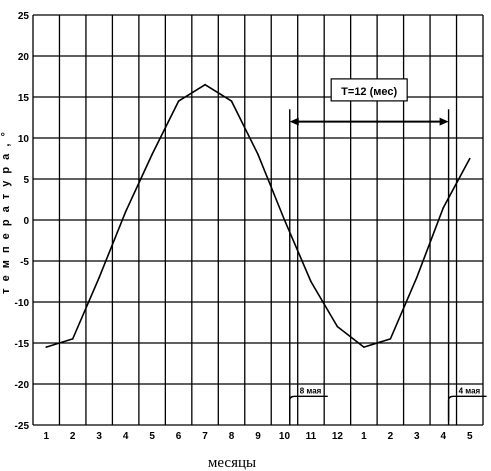 This screenshot has height=471, width=491. I want to click on y-tick-label: 0, so click(26, 221).